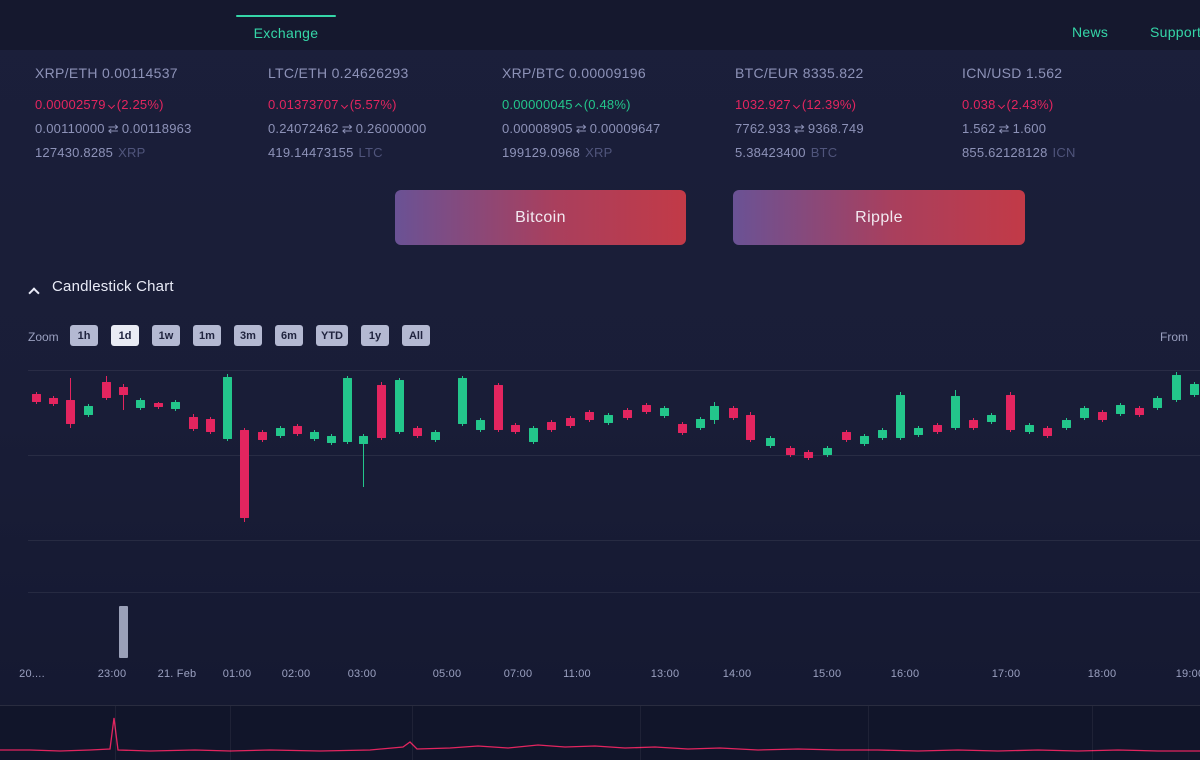  Describe the element at coordinates (879, 217) in the screenshot. I see `ripple-button: Ripple` at that location.